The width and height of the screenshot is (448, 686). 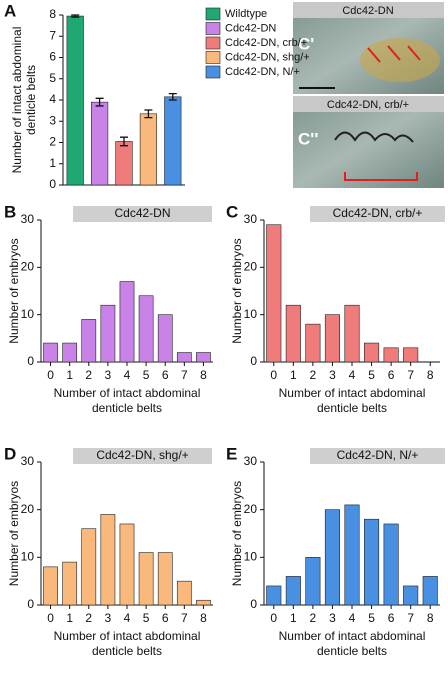 I want to click on x-tick-label: 2, so click(x=313, y=375).